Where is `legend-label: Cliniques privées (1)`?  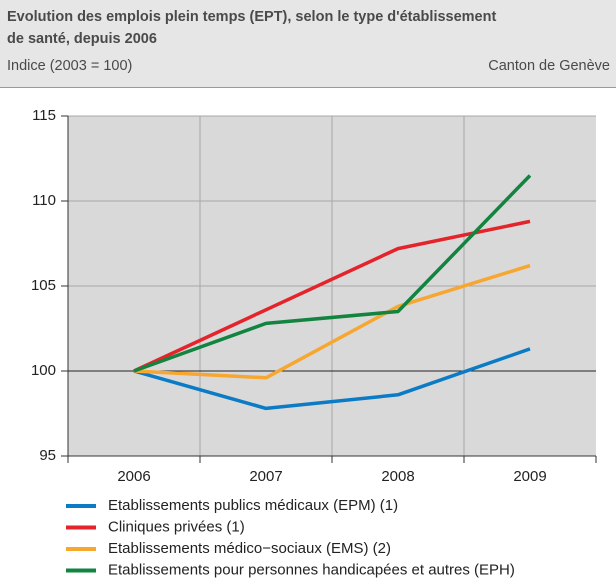
legend-label: Cliniques privées (1) is located at coordinates (176, 526).